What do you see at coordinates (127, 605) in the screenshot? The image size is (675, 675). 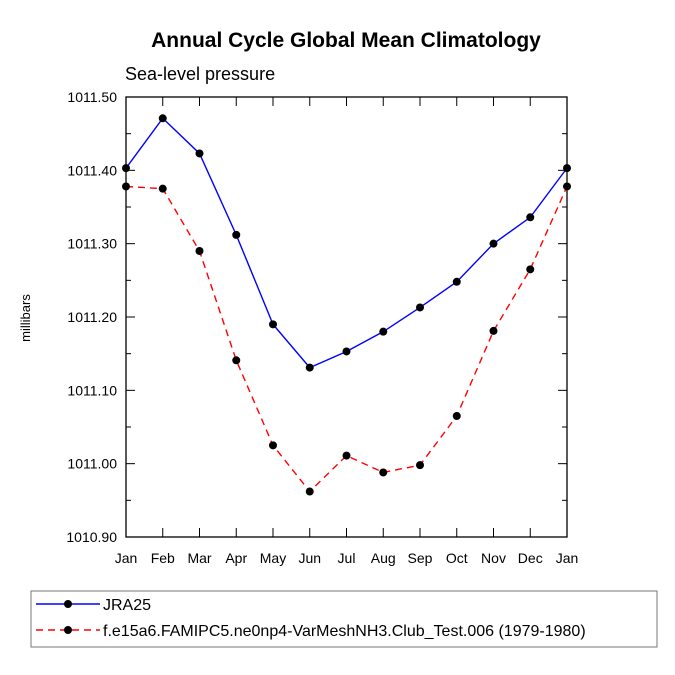 I see `legend-label-0: JRA25` at bounding box center [127, 605].